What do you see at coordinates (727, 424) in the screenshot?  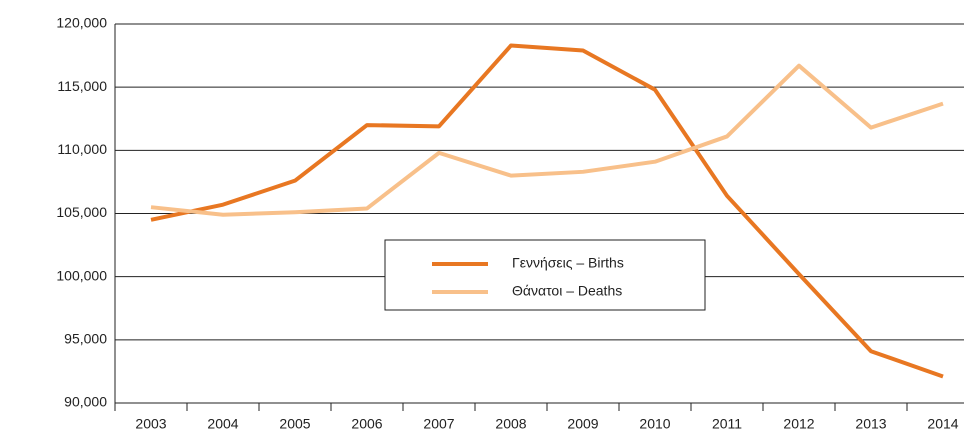 I see `x-tick-label: 2011` at bounding box center [727, 424].